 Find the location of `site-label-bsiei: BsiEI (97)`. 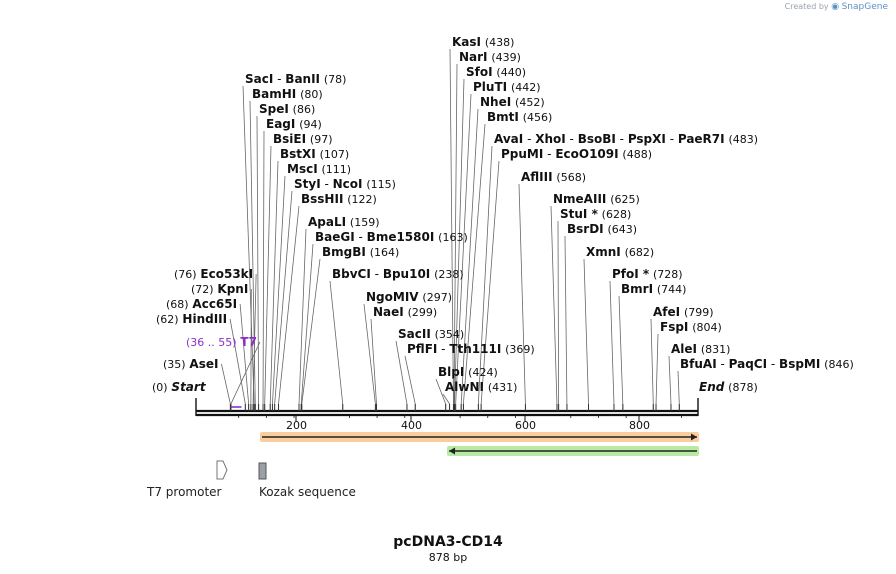

site-label-bsiei: BsiEI (97) is located at coordinates (303, 139).